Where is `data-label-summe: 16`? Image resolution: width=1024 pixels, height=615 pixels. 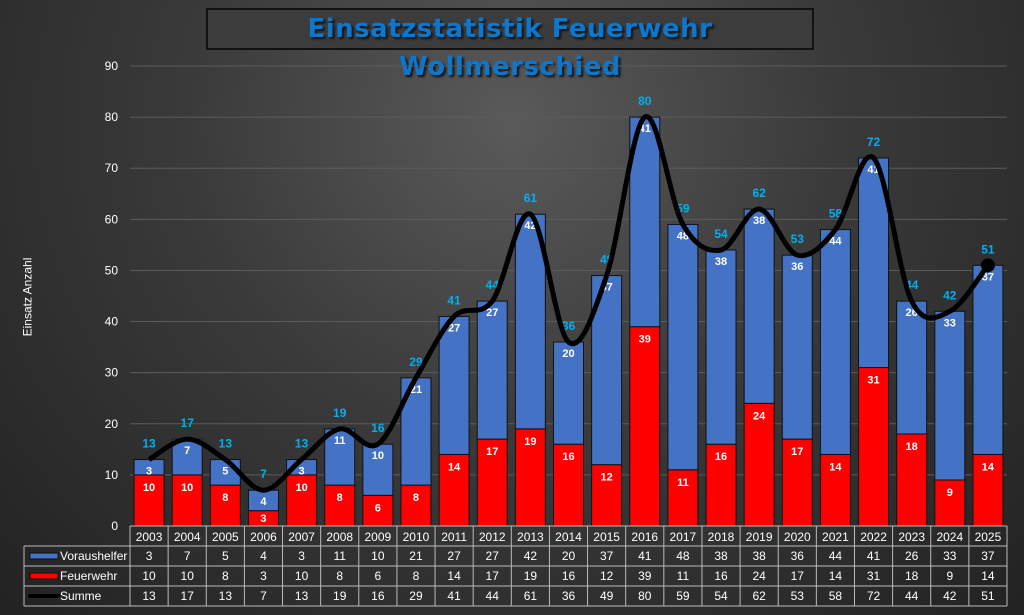 data-label-summe: 16 is located at coordinates (378, 428).